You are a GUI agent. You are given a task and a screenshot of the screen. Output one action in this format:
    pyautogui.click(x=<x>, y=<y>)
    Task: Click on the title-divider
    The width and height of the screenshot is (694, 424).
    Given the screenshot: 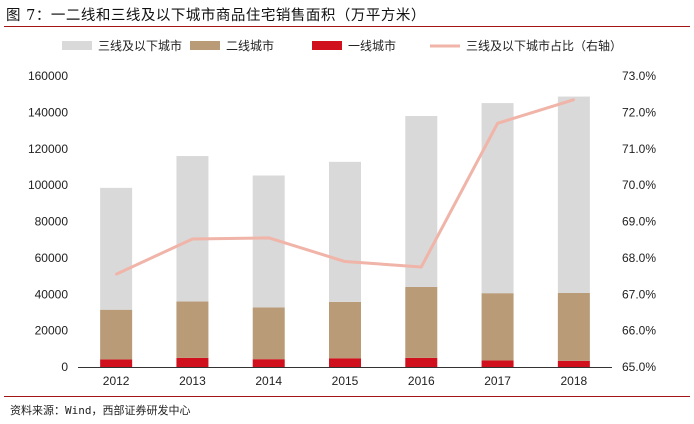 What is the action you would take?
    pyautogui.click(x=347, y=26)
    